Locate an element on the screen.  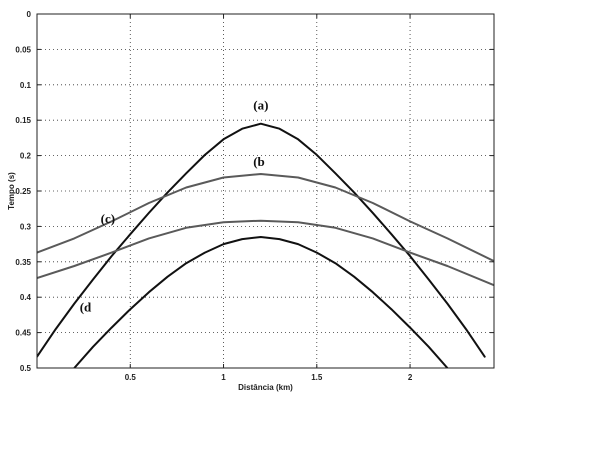
y-tick-label: 0.35 is located at coordinates (23, 262).